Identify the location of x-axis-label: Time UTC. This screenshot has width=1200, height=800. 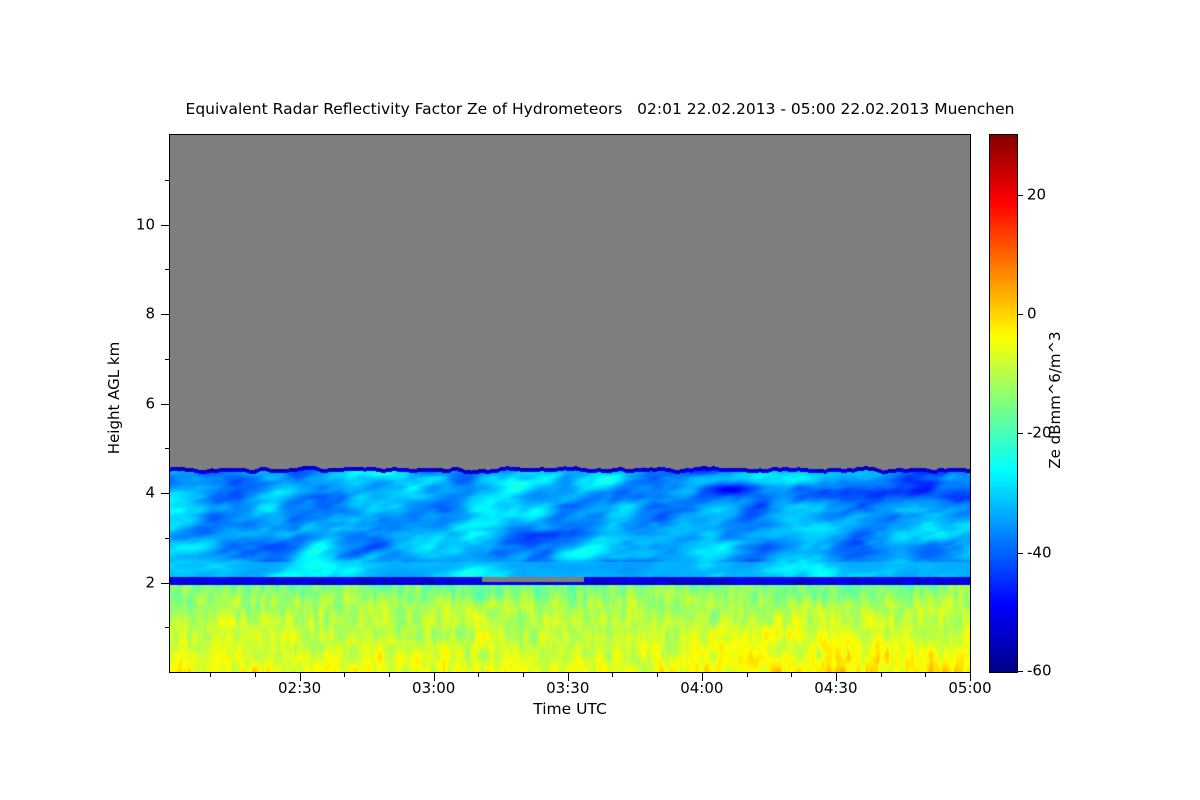
(570, 709).